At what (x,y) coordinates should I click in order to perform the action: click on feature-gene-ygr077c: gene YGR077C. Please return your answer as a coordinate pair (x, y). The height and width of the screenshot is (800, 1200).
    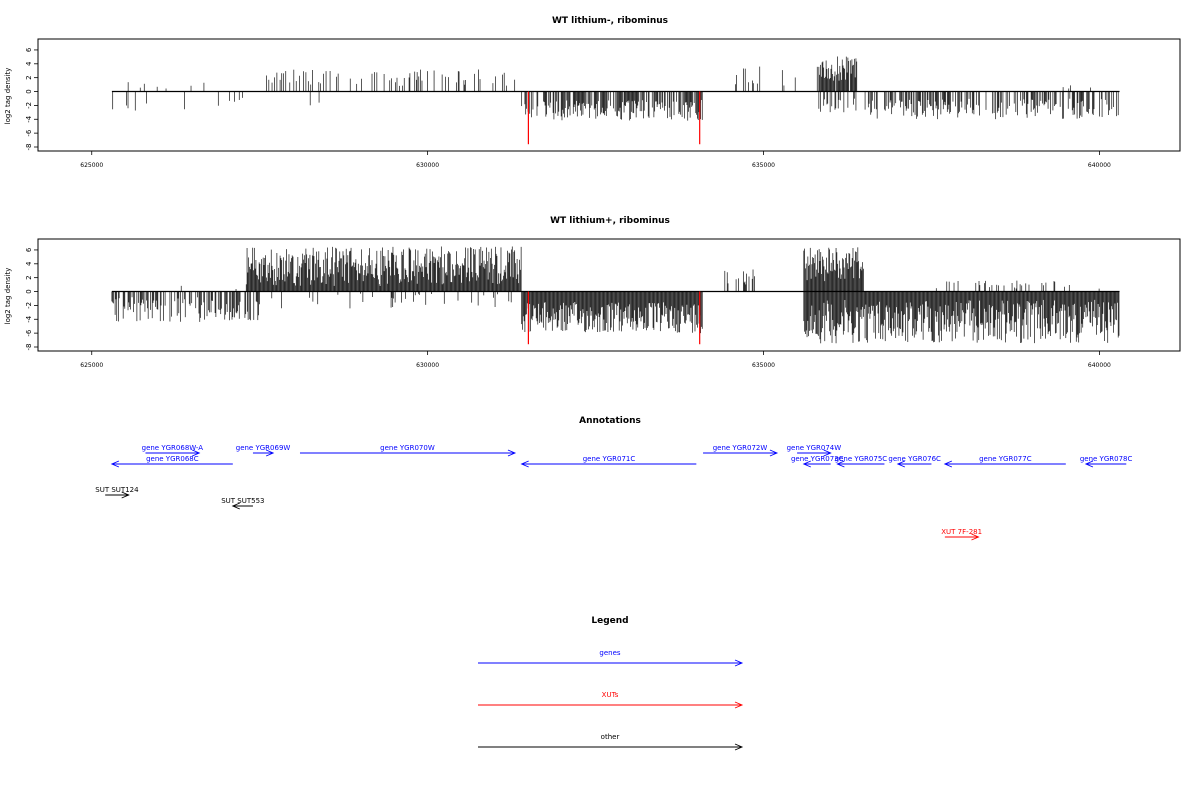
    Looking at the image, I should click on (1004, 461).